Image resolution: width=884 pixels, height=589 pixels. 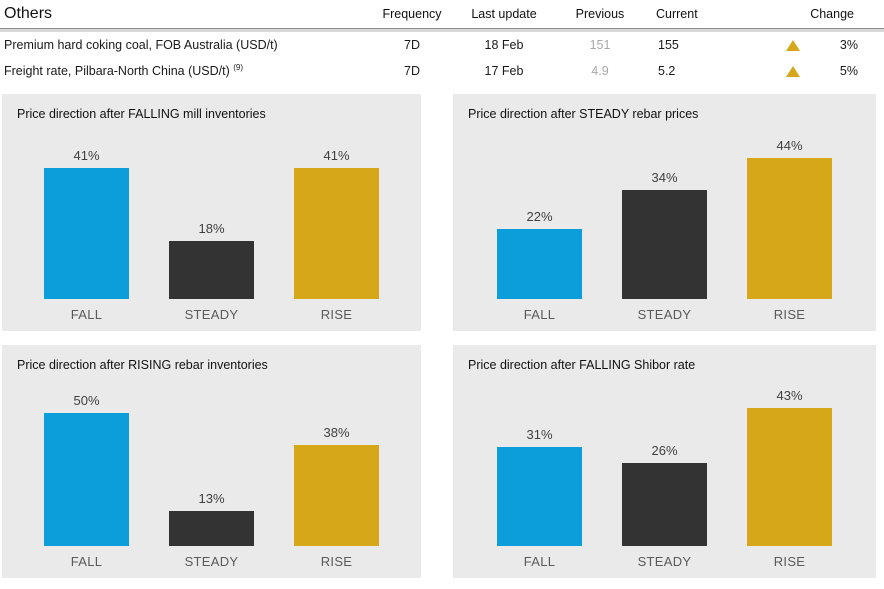 I want to click on row-footnote: (9), so click(x=238, y=68).